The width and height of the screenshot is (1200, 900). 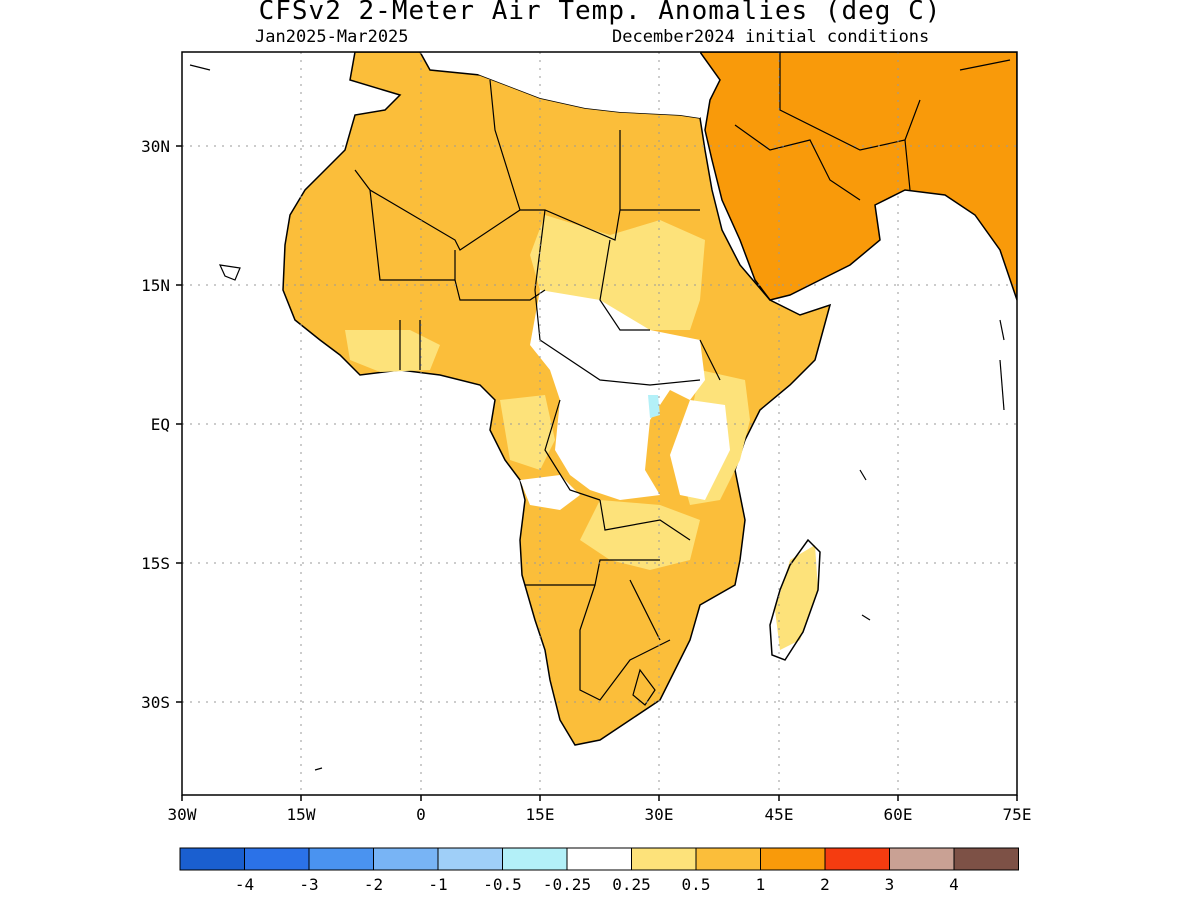 I want to click on lat-label-15s: 15S, so click(x=155, y=563).